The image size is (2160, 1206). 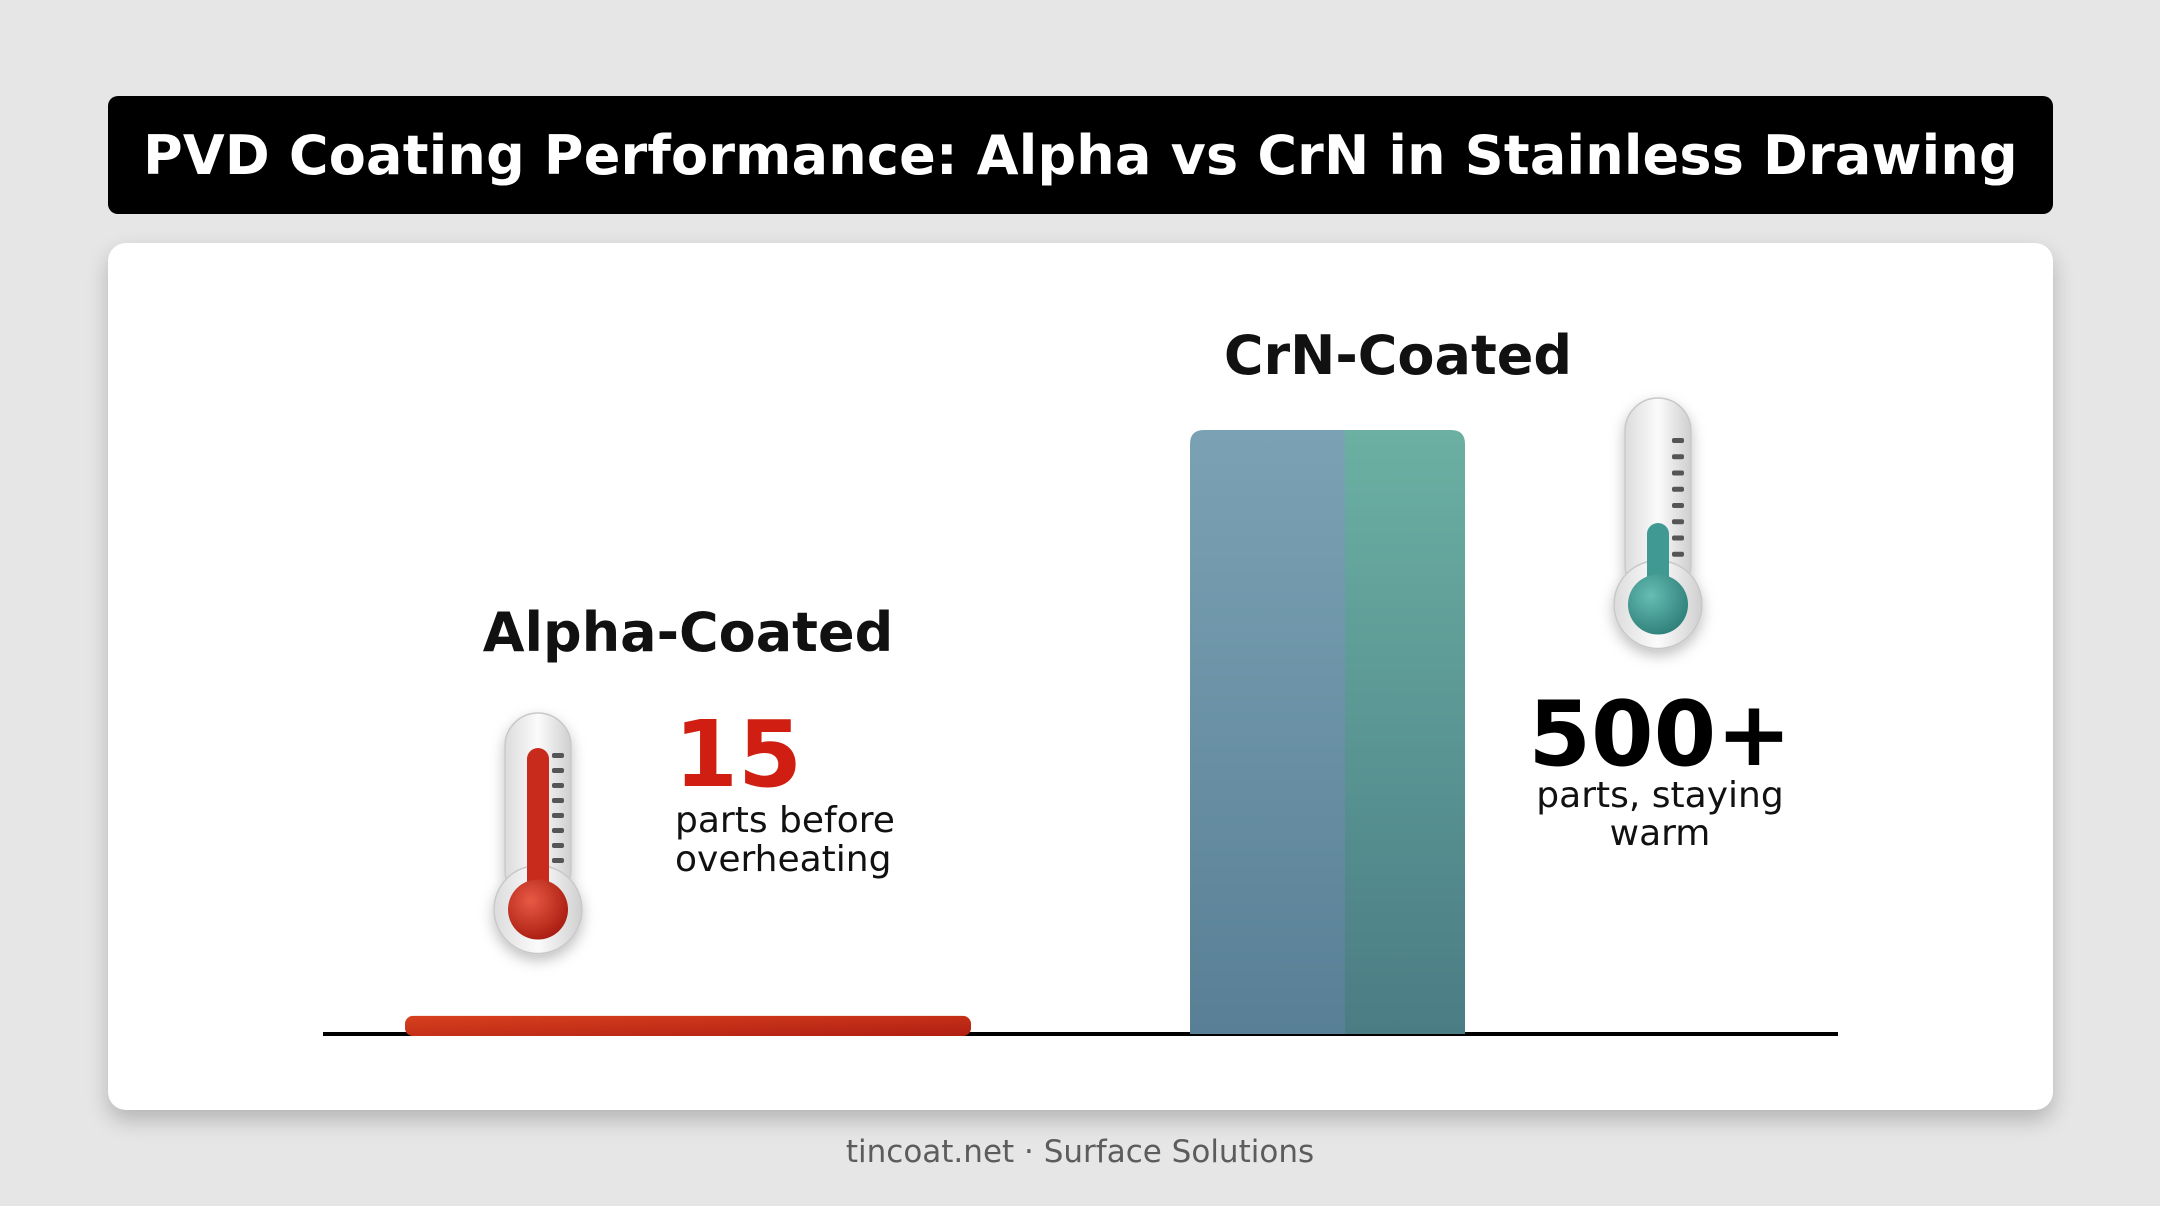 What do you see at coordinates (738, 754) in the screenshot?
I see `value-label-alpha: 15` at bounding box center [738, 754].